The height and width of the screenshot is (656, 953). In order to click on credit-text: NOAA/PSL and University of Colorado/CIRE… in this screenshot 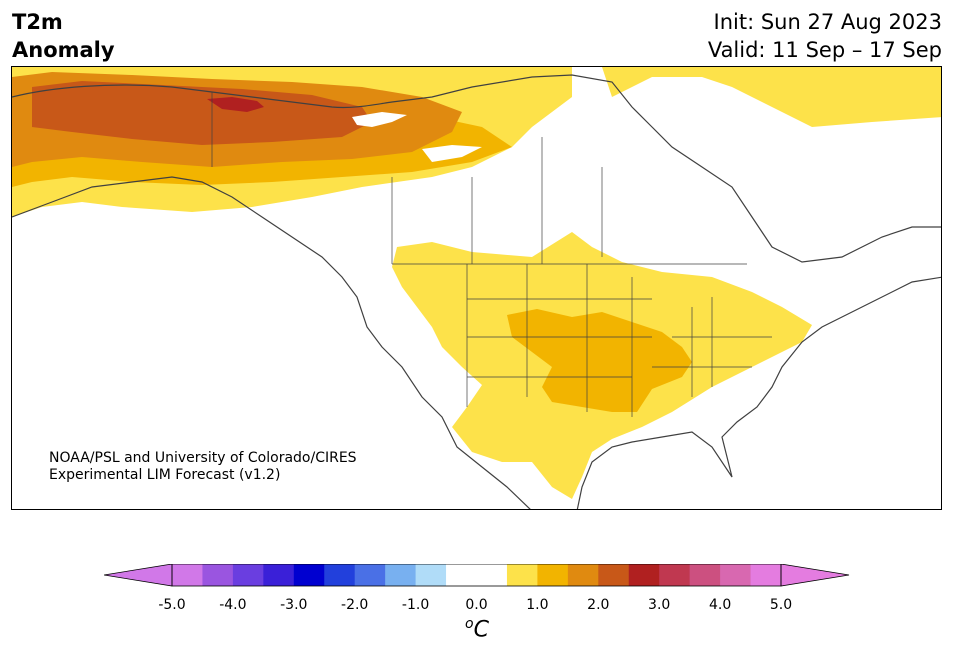, I will do `click(203, 467)`.